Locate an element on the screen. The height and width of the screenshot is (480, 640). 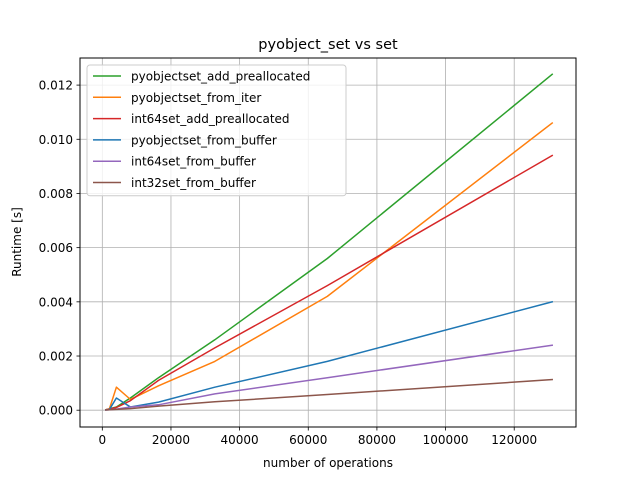
legend-label: pyobjectset_from_buffer is located at coordinates (204, 140).